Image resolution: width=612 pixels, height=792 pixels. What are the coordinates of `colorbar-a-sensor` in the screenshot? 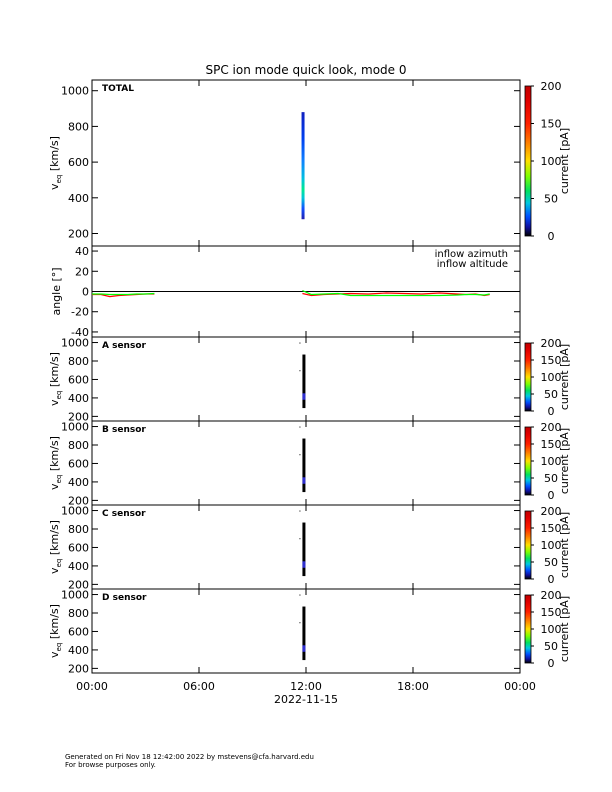 It's located at (528, 377).